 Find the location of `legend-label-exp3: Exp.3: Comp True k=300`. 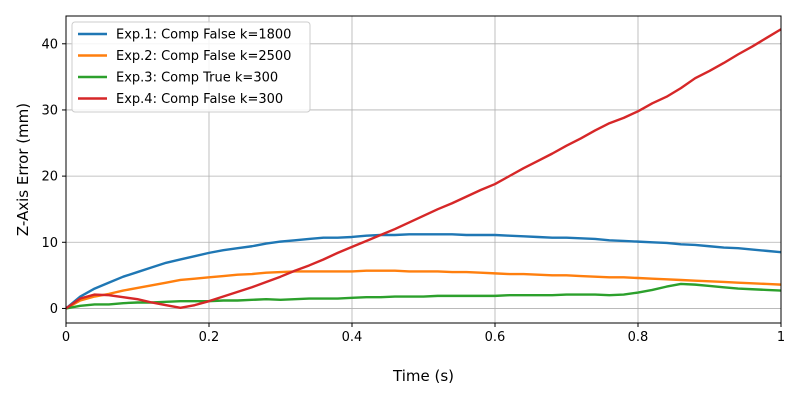

legend-label-exp3: Exp.3: Comp True k=300 is located at coordinates (197, 78).